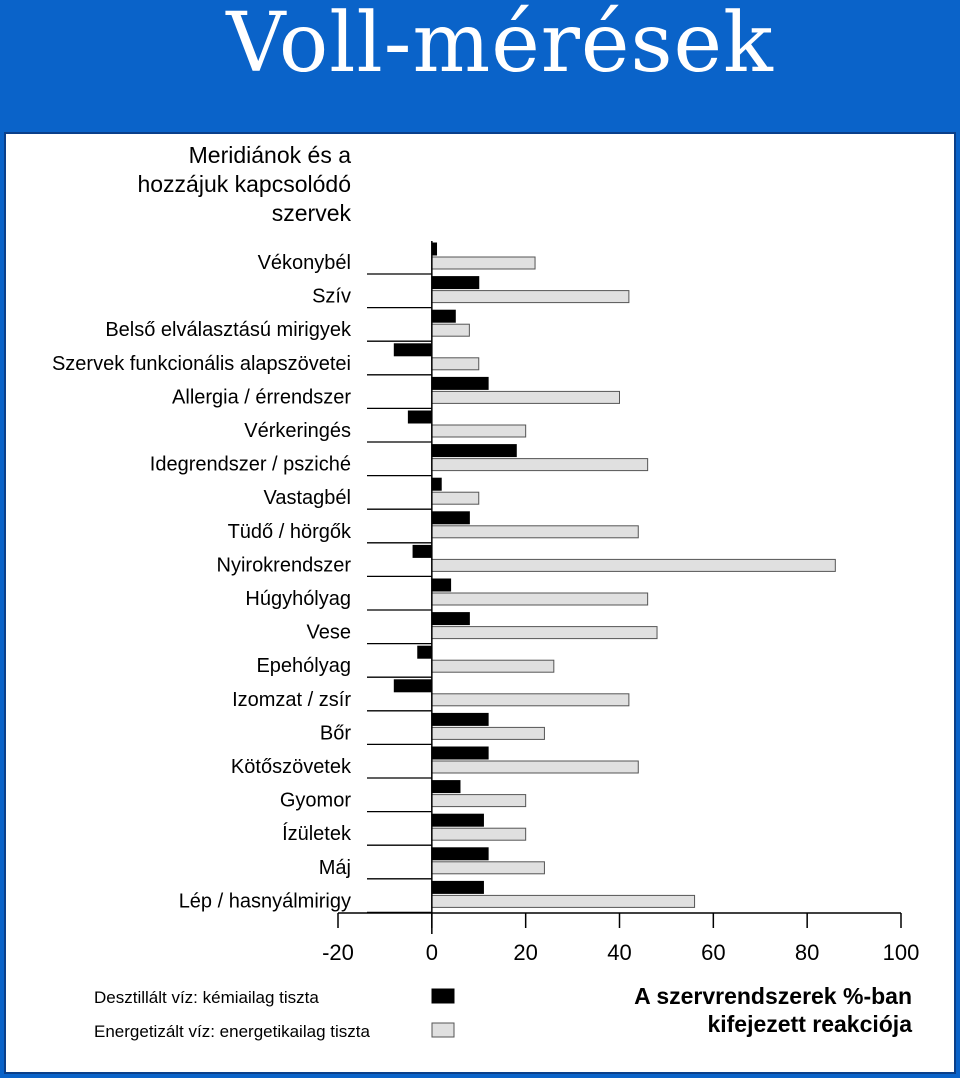 The height and width of the screenshot is (1078, 960). What do you see at coordinates (713, 952) in the screenshot?
I see `x-tick-label: 60` at bounding box center [713, 952].